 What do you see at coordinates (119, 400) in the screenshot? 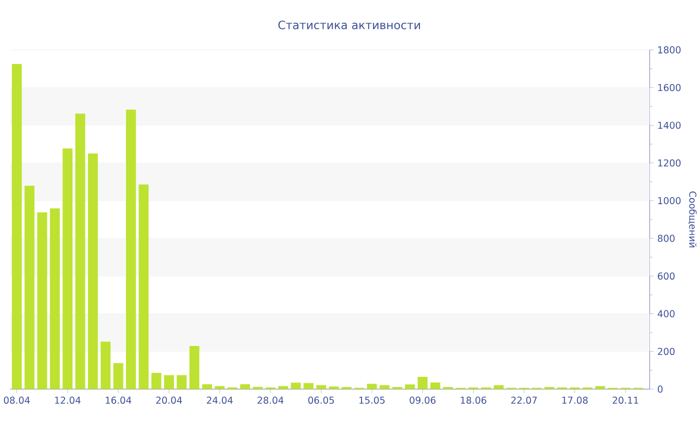
I see `x-tick-label: 16.04` at bounding box center [119, 400].